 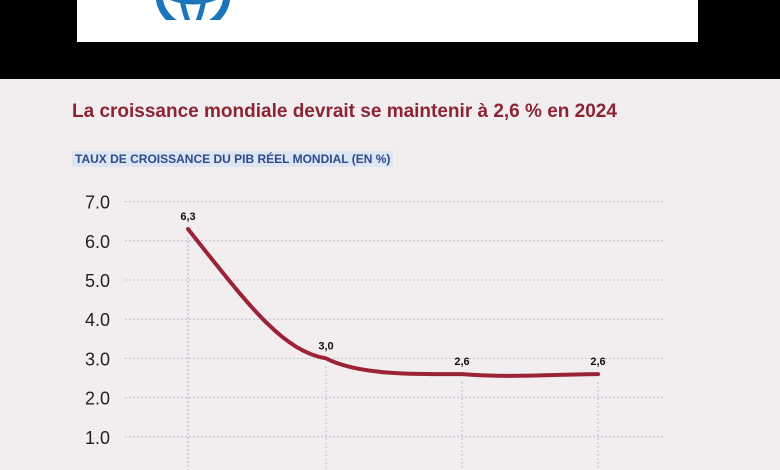 What do you see at coordinates (97, 203) in the screenshot?
I see `y-tick-label: 7.0` at bounding box center [97, 203].